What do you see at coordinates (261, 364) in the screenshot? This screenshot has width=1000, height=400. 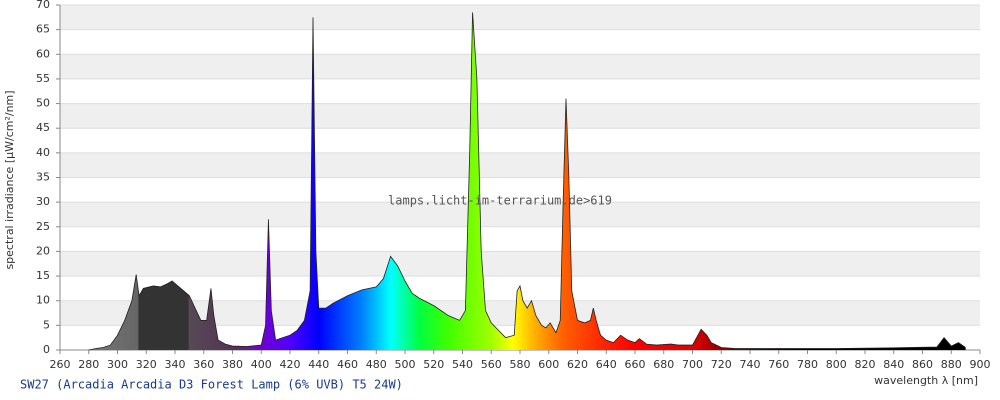 I see `x-tick-label: 400` at bounding box center [261, 364].